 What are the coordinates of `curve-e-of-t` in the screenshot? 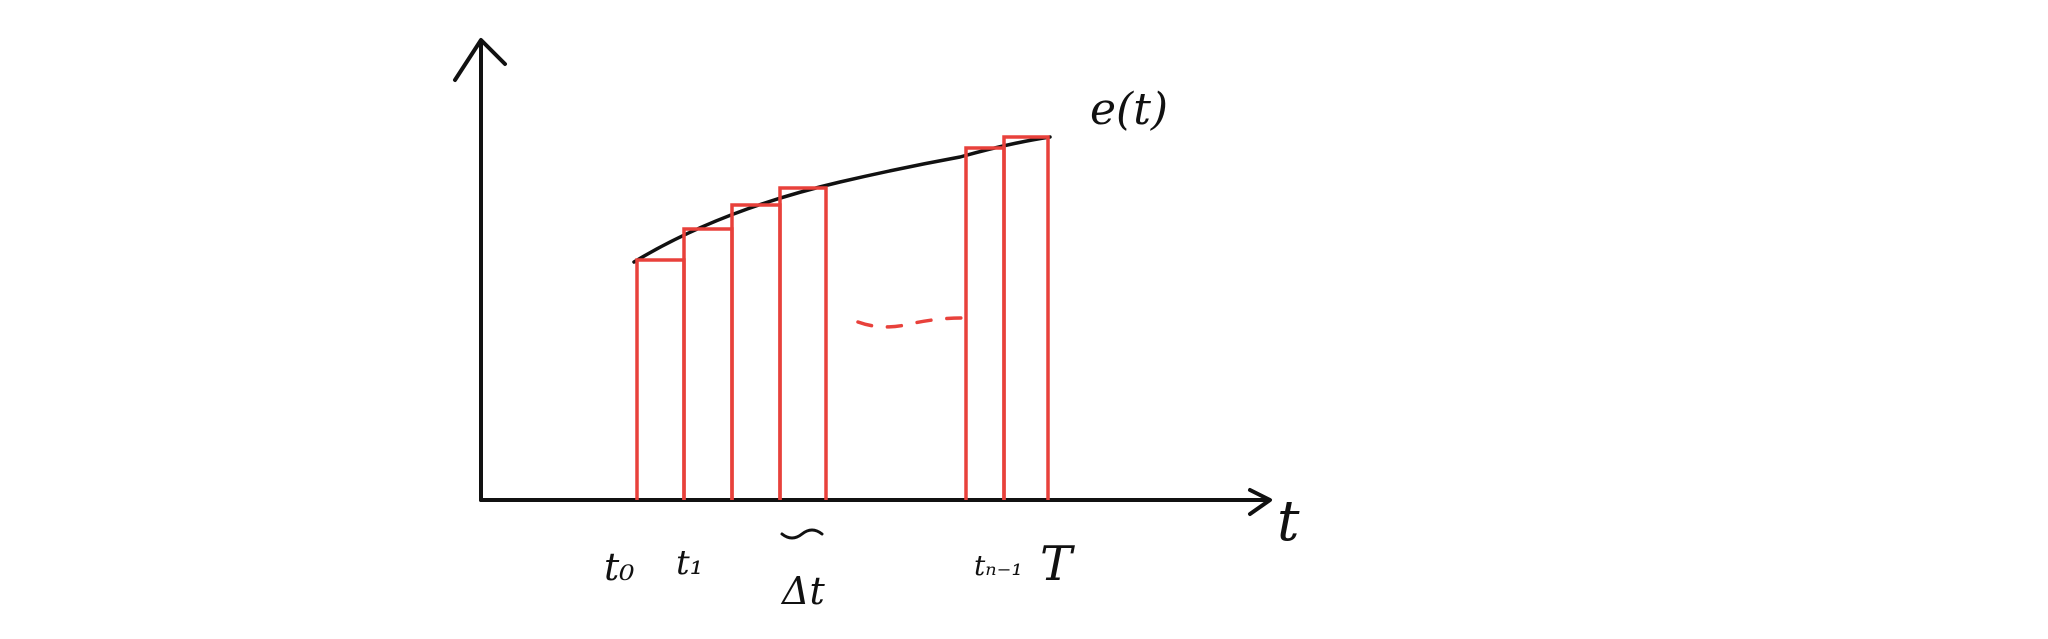 It's located at (842, 199).